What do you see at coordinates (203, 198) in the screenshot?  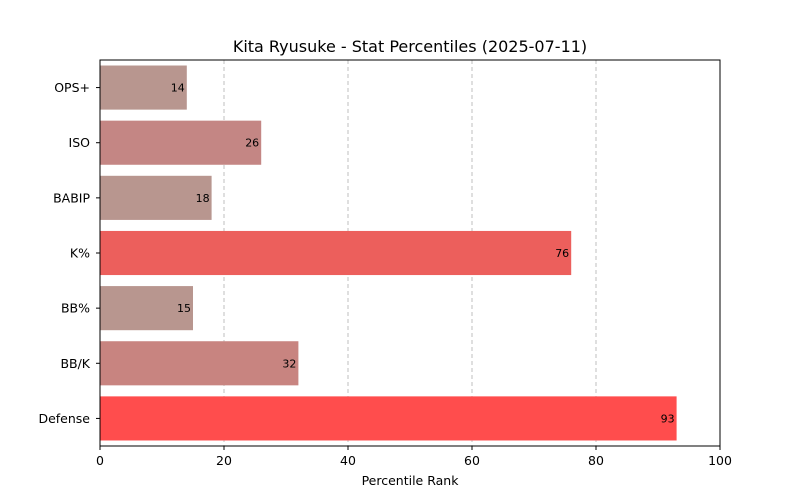 I see `data-label: 18` at bounding box center [203, 198].